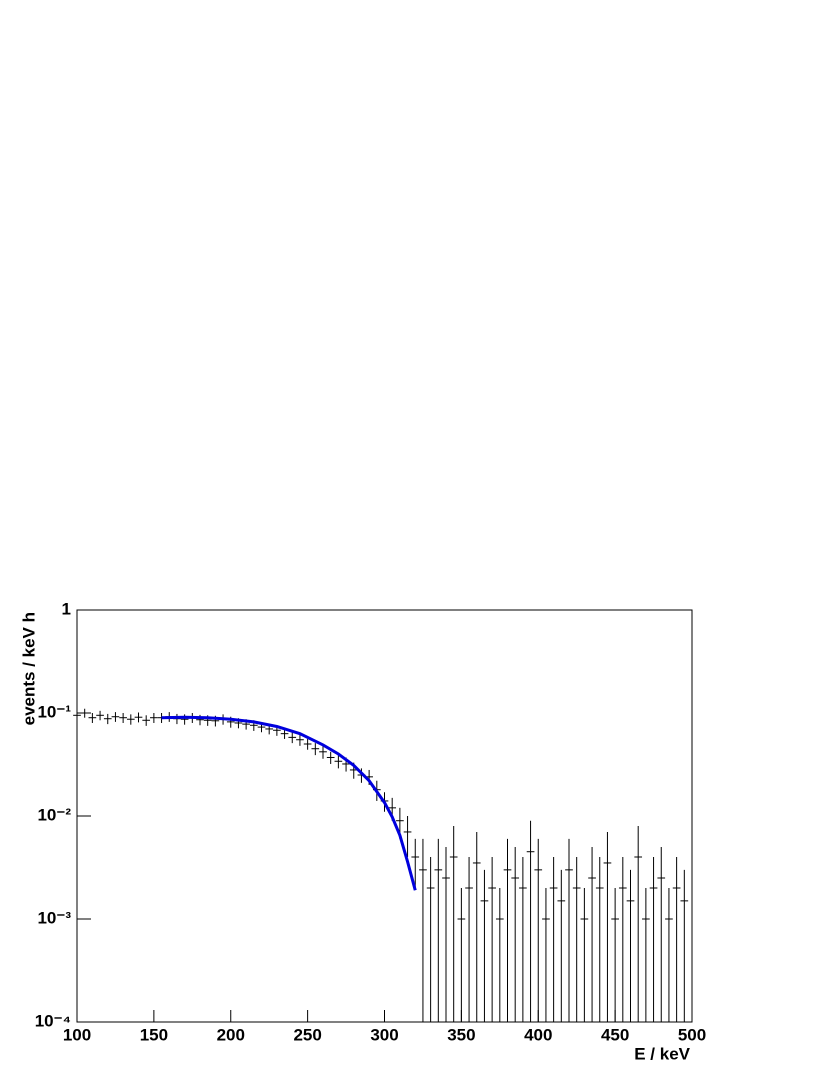 The height and width of the screenshot is (1080, 830). What do you see at coordinates (154, 1034) in the screenshot?
I see `x-tick-label: 150` at bounding box center [154, 1034].